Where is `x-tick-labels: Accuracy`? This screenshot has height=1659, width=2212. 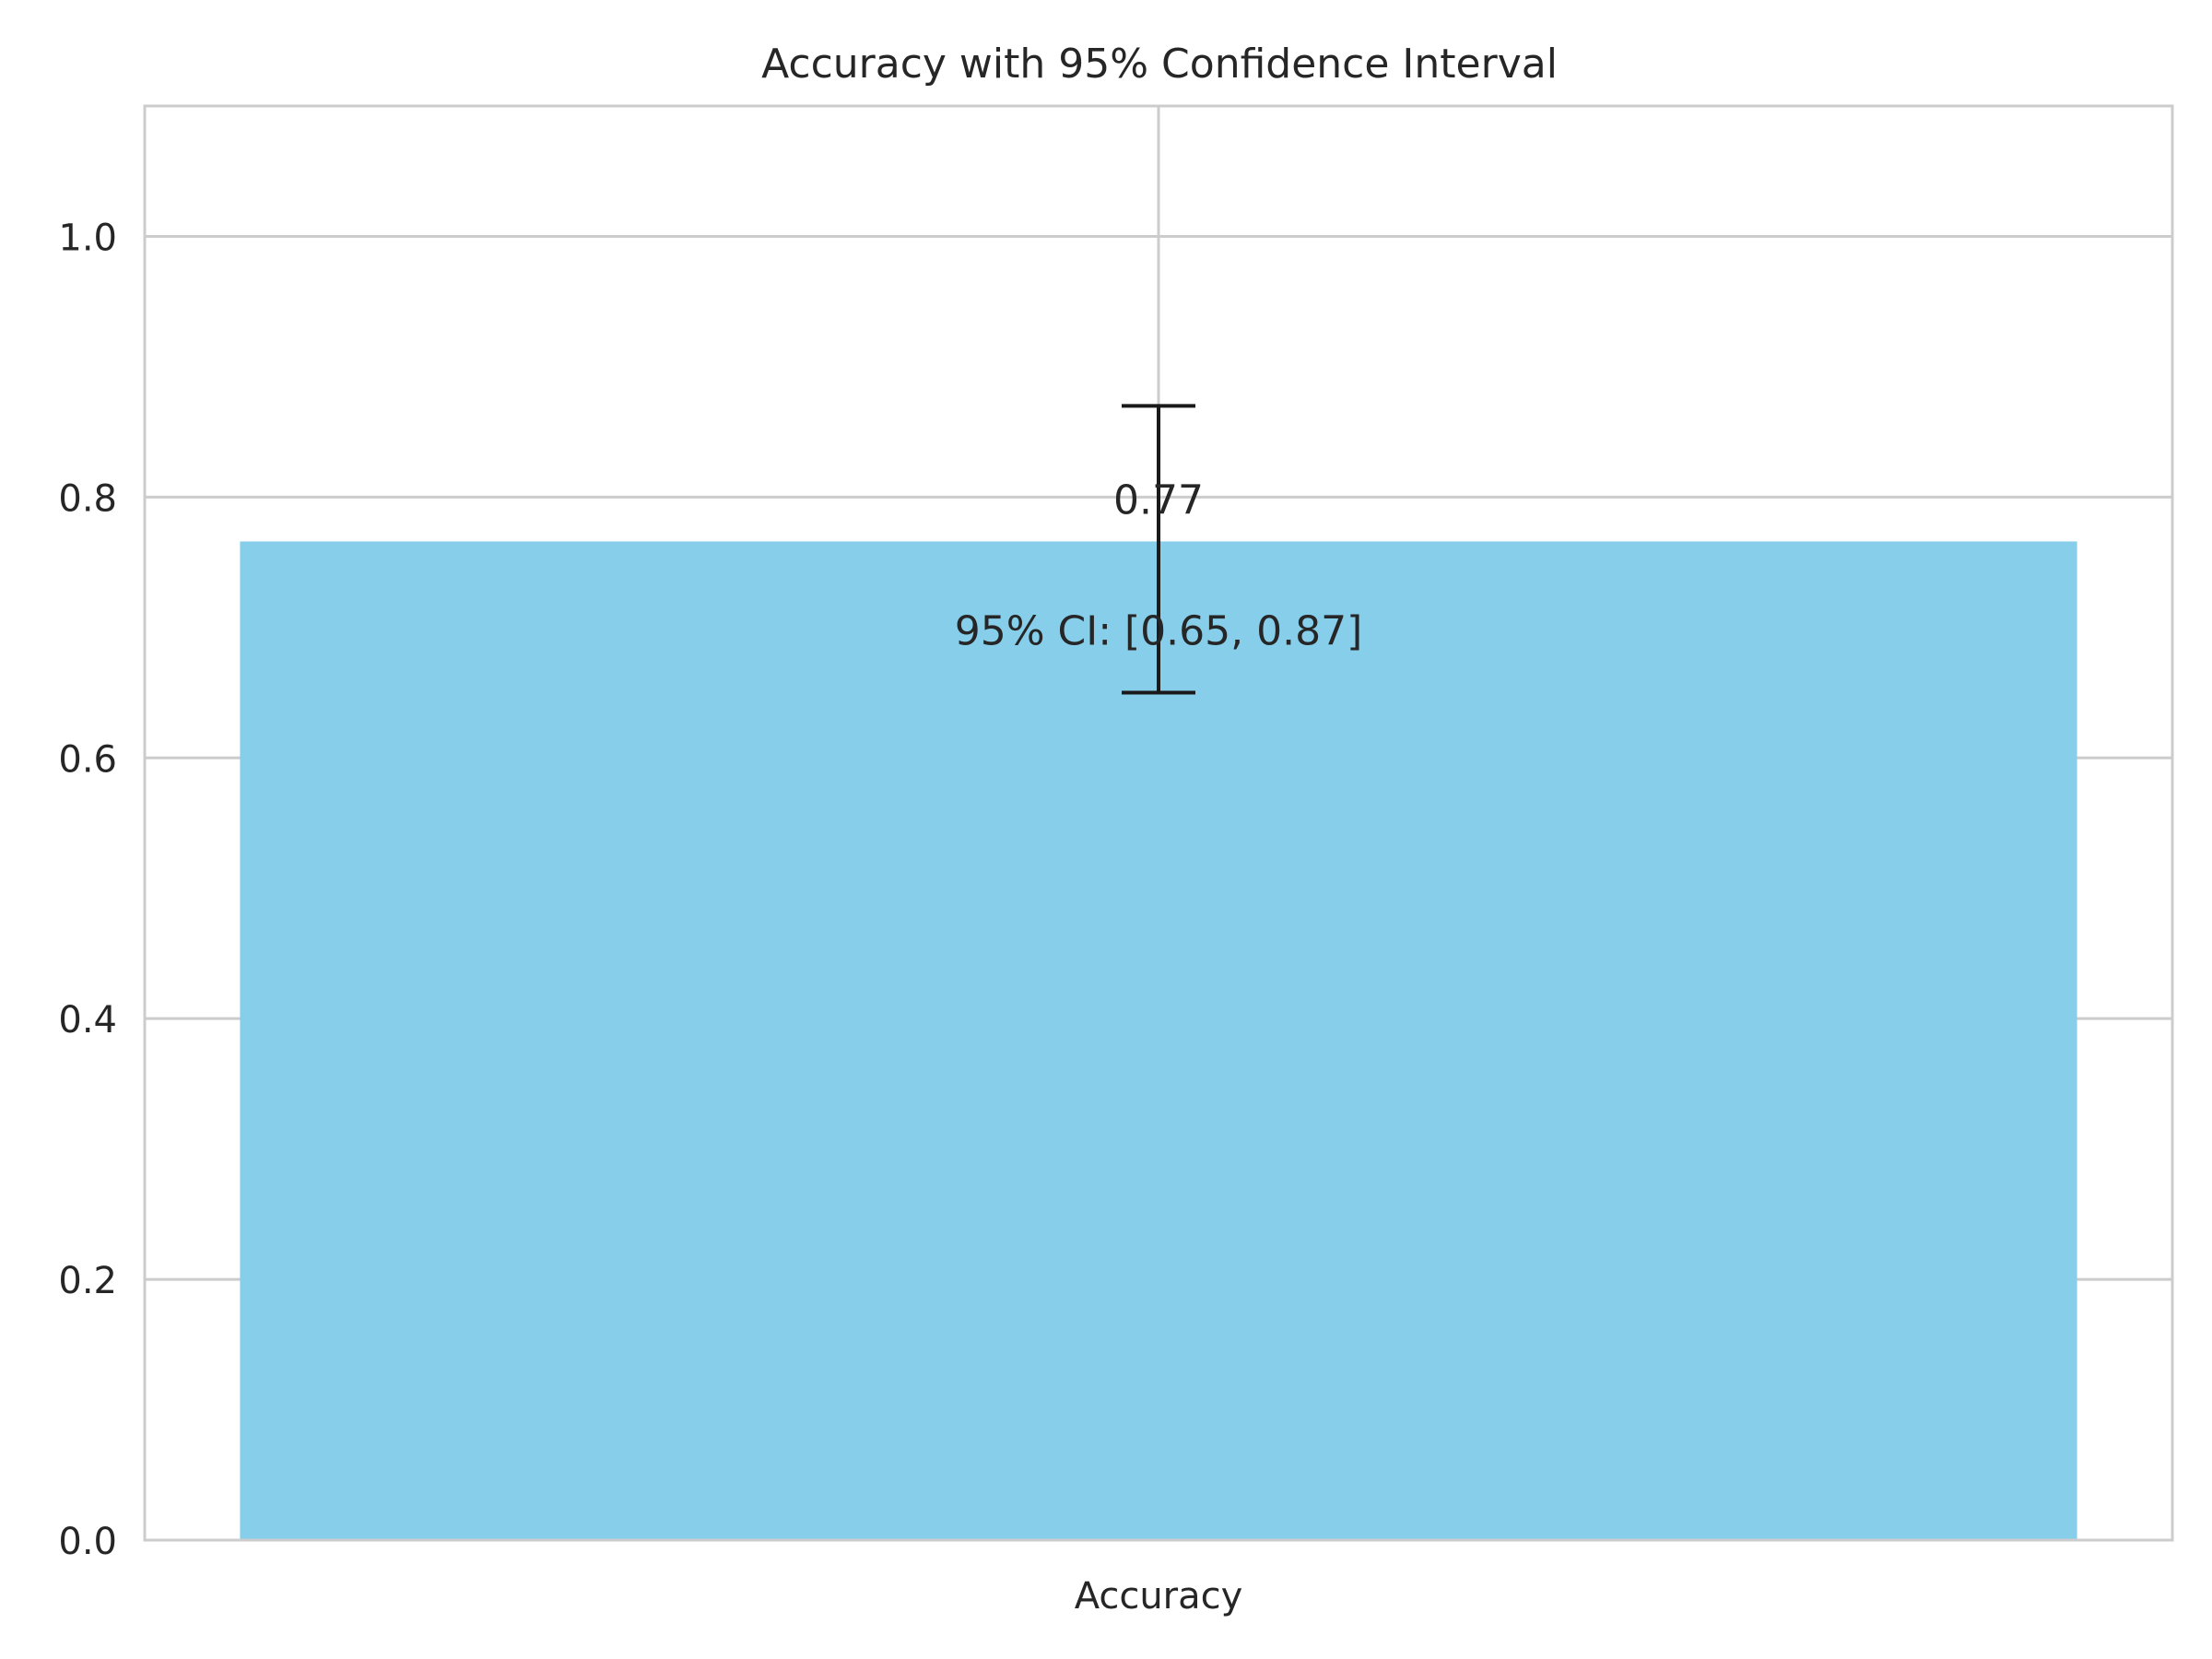 x-tick-labels: Accuracy is located at coordinates (1159, 1596).